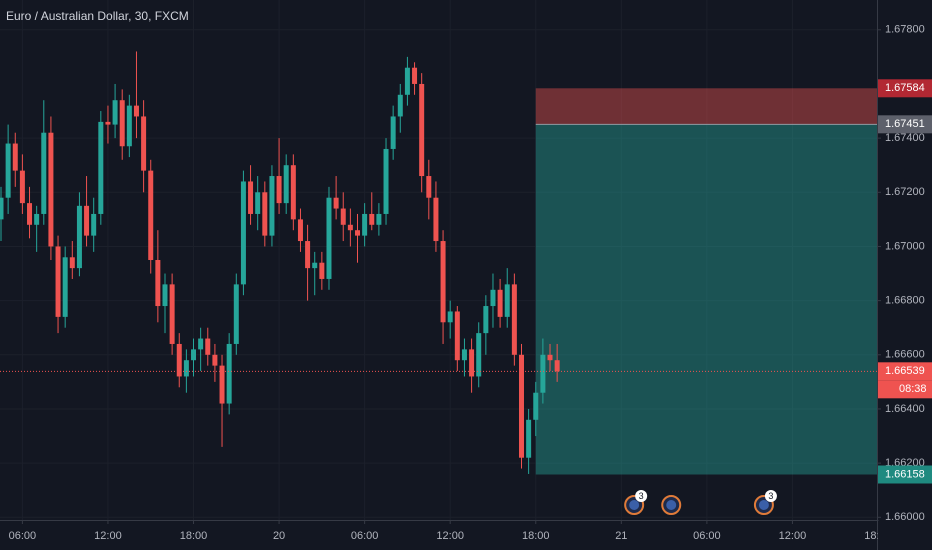  Describe the element at coordinates (905, 301) in the screenshot. I see `y-tick-label: 1.66800` at that location.